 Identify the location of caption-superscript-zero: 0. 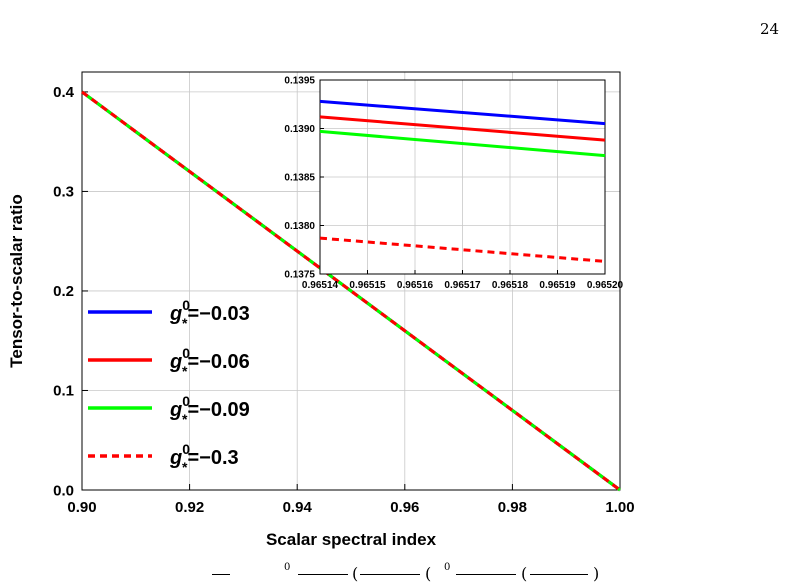
(287, 567).